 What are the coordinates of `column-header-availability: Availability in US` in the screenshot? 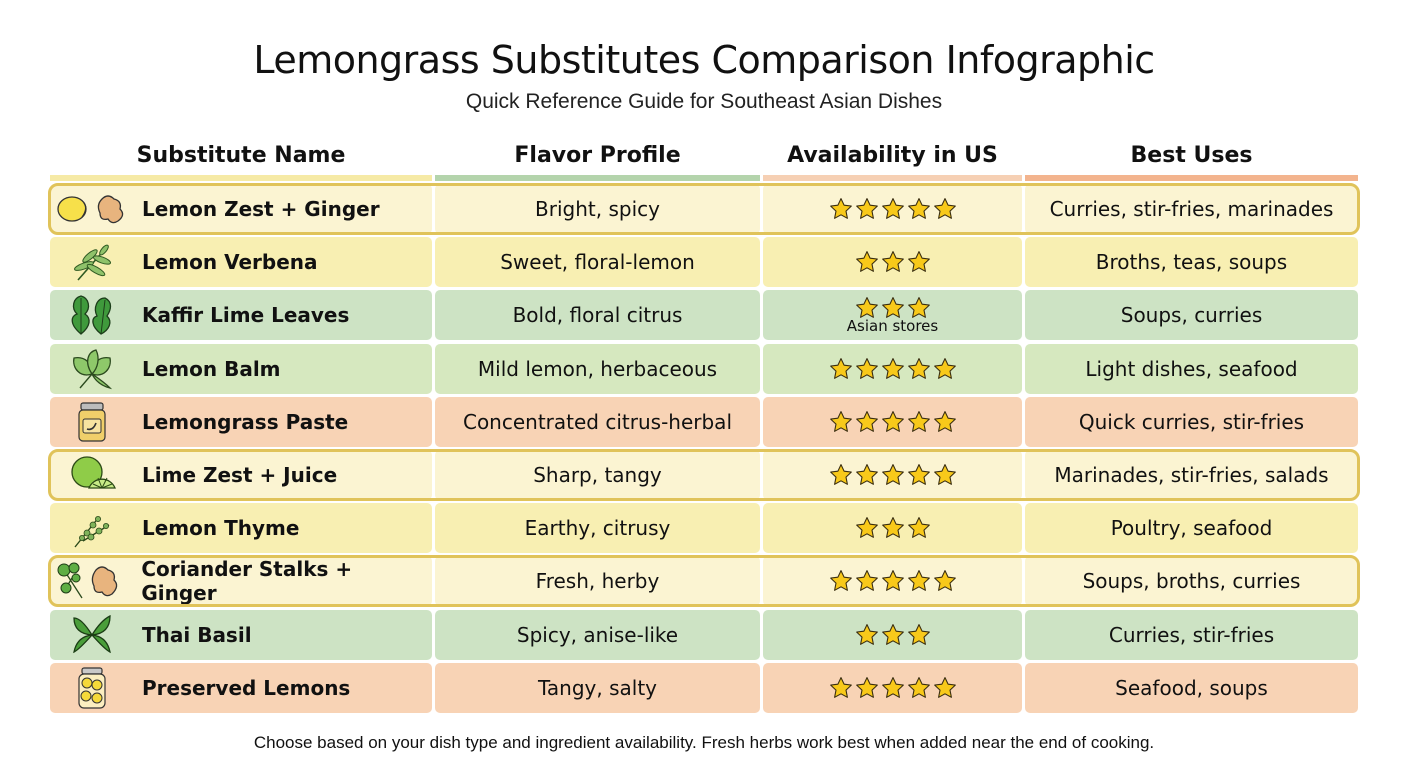 It's located at (892, 161).